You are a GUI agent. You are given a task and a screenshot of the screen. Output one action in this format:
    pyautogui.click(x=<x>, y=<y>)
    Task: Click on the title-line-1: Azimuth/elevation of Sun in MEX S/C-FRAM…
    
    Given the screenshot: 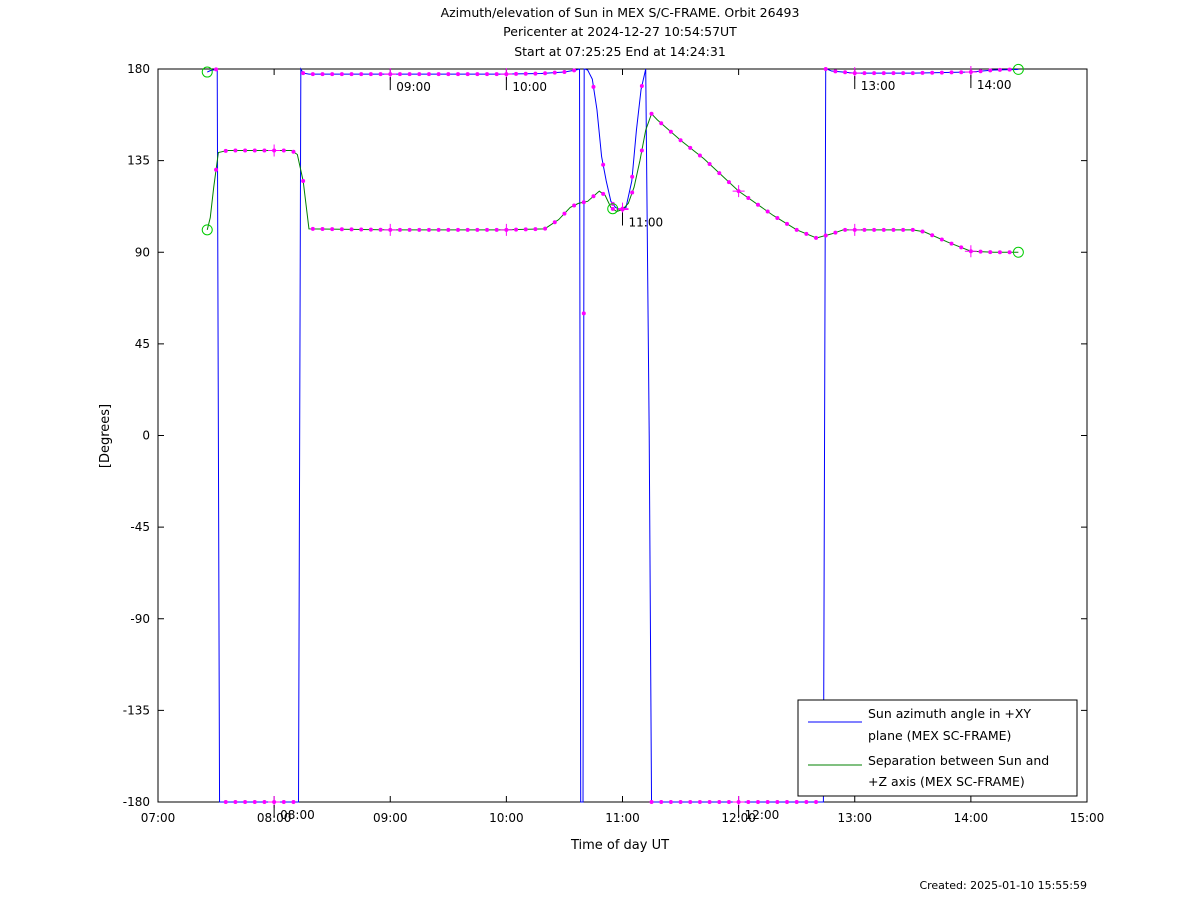 What is the action you would take?
    pyautogui.click(x=620, y=12)
    